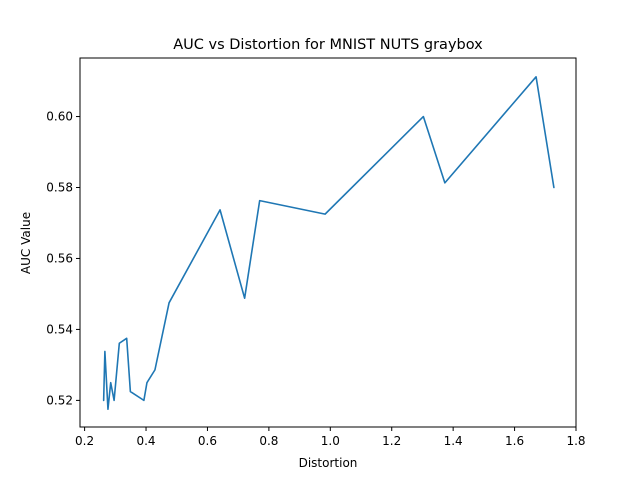  What do you see at coordinates (514, 441) in the screenshot?
I see `x-tick-label: 1.6` at bounding box center [514, 441].